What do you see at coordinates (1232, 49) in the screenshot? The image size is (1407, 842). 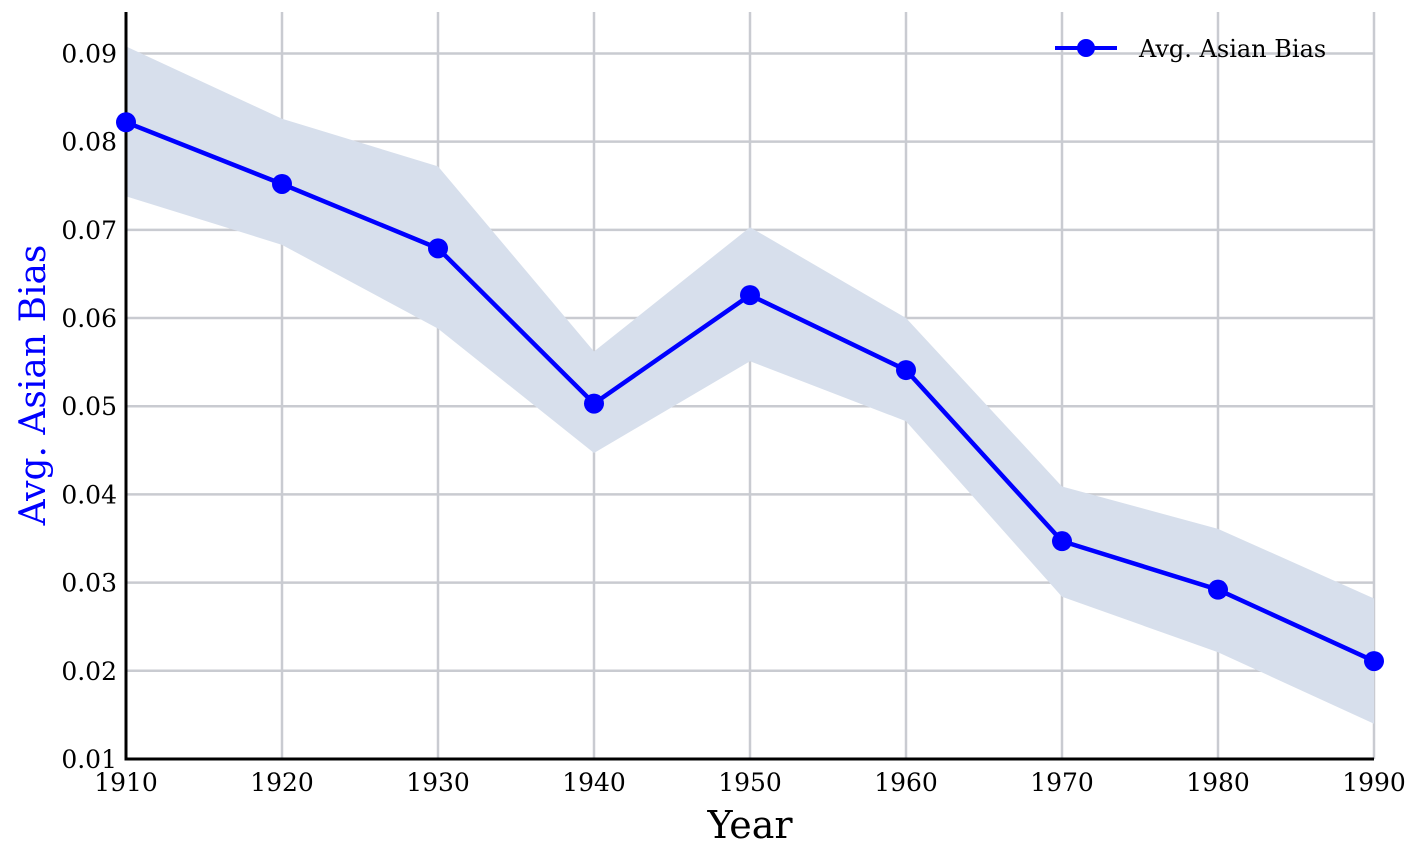 I see `legend-label: Avg. Asian Bias` at bounding box center [1232, 49].